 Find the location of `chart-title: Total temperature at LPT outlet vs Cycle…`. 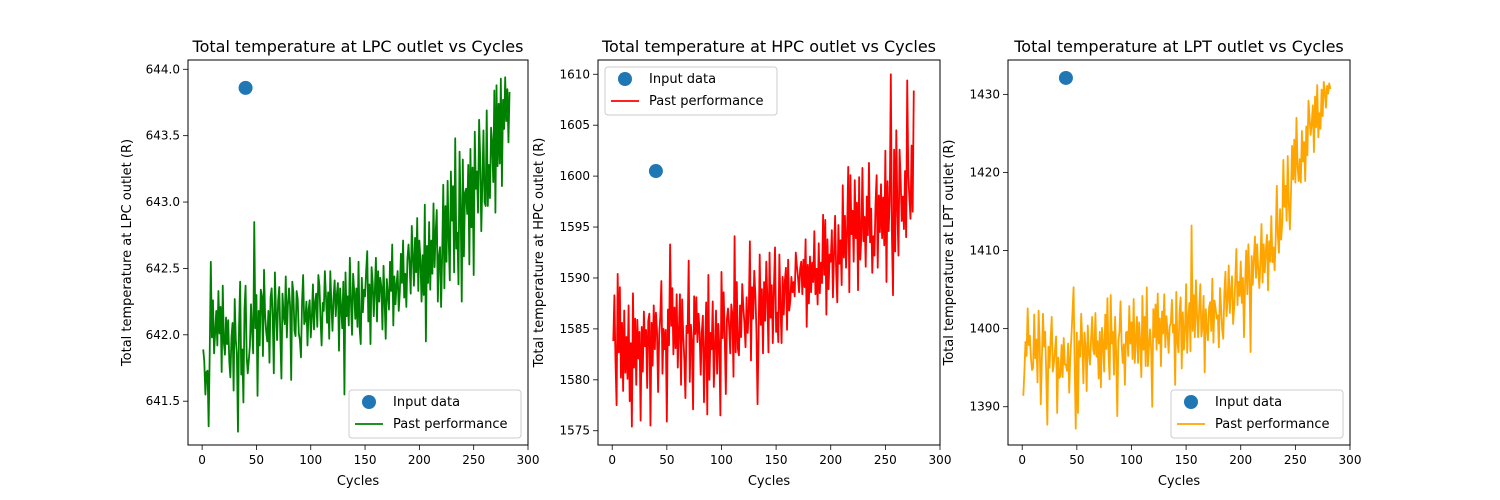

chart-title: Total temperature at LPT outlet vs Cycle… is located at coordinates (1178, 46).